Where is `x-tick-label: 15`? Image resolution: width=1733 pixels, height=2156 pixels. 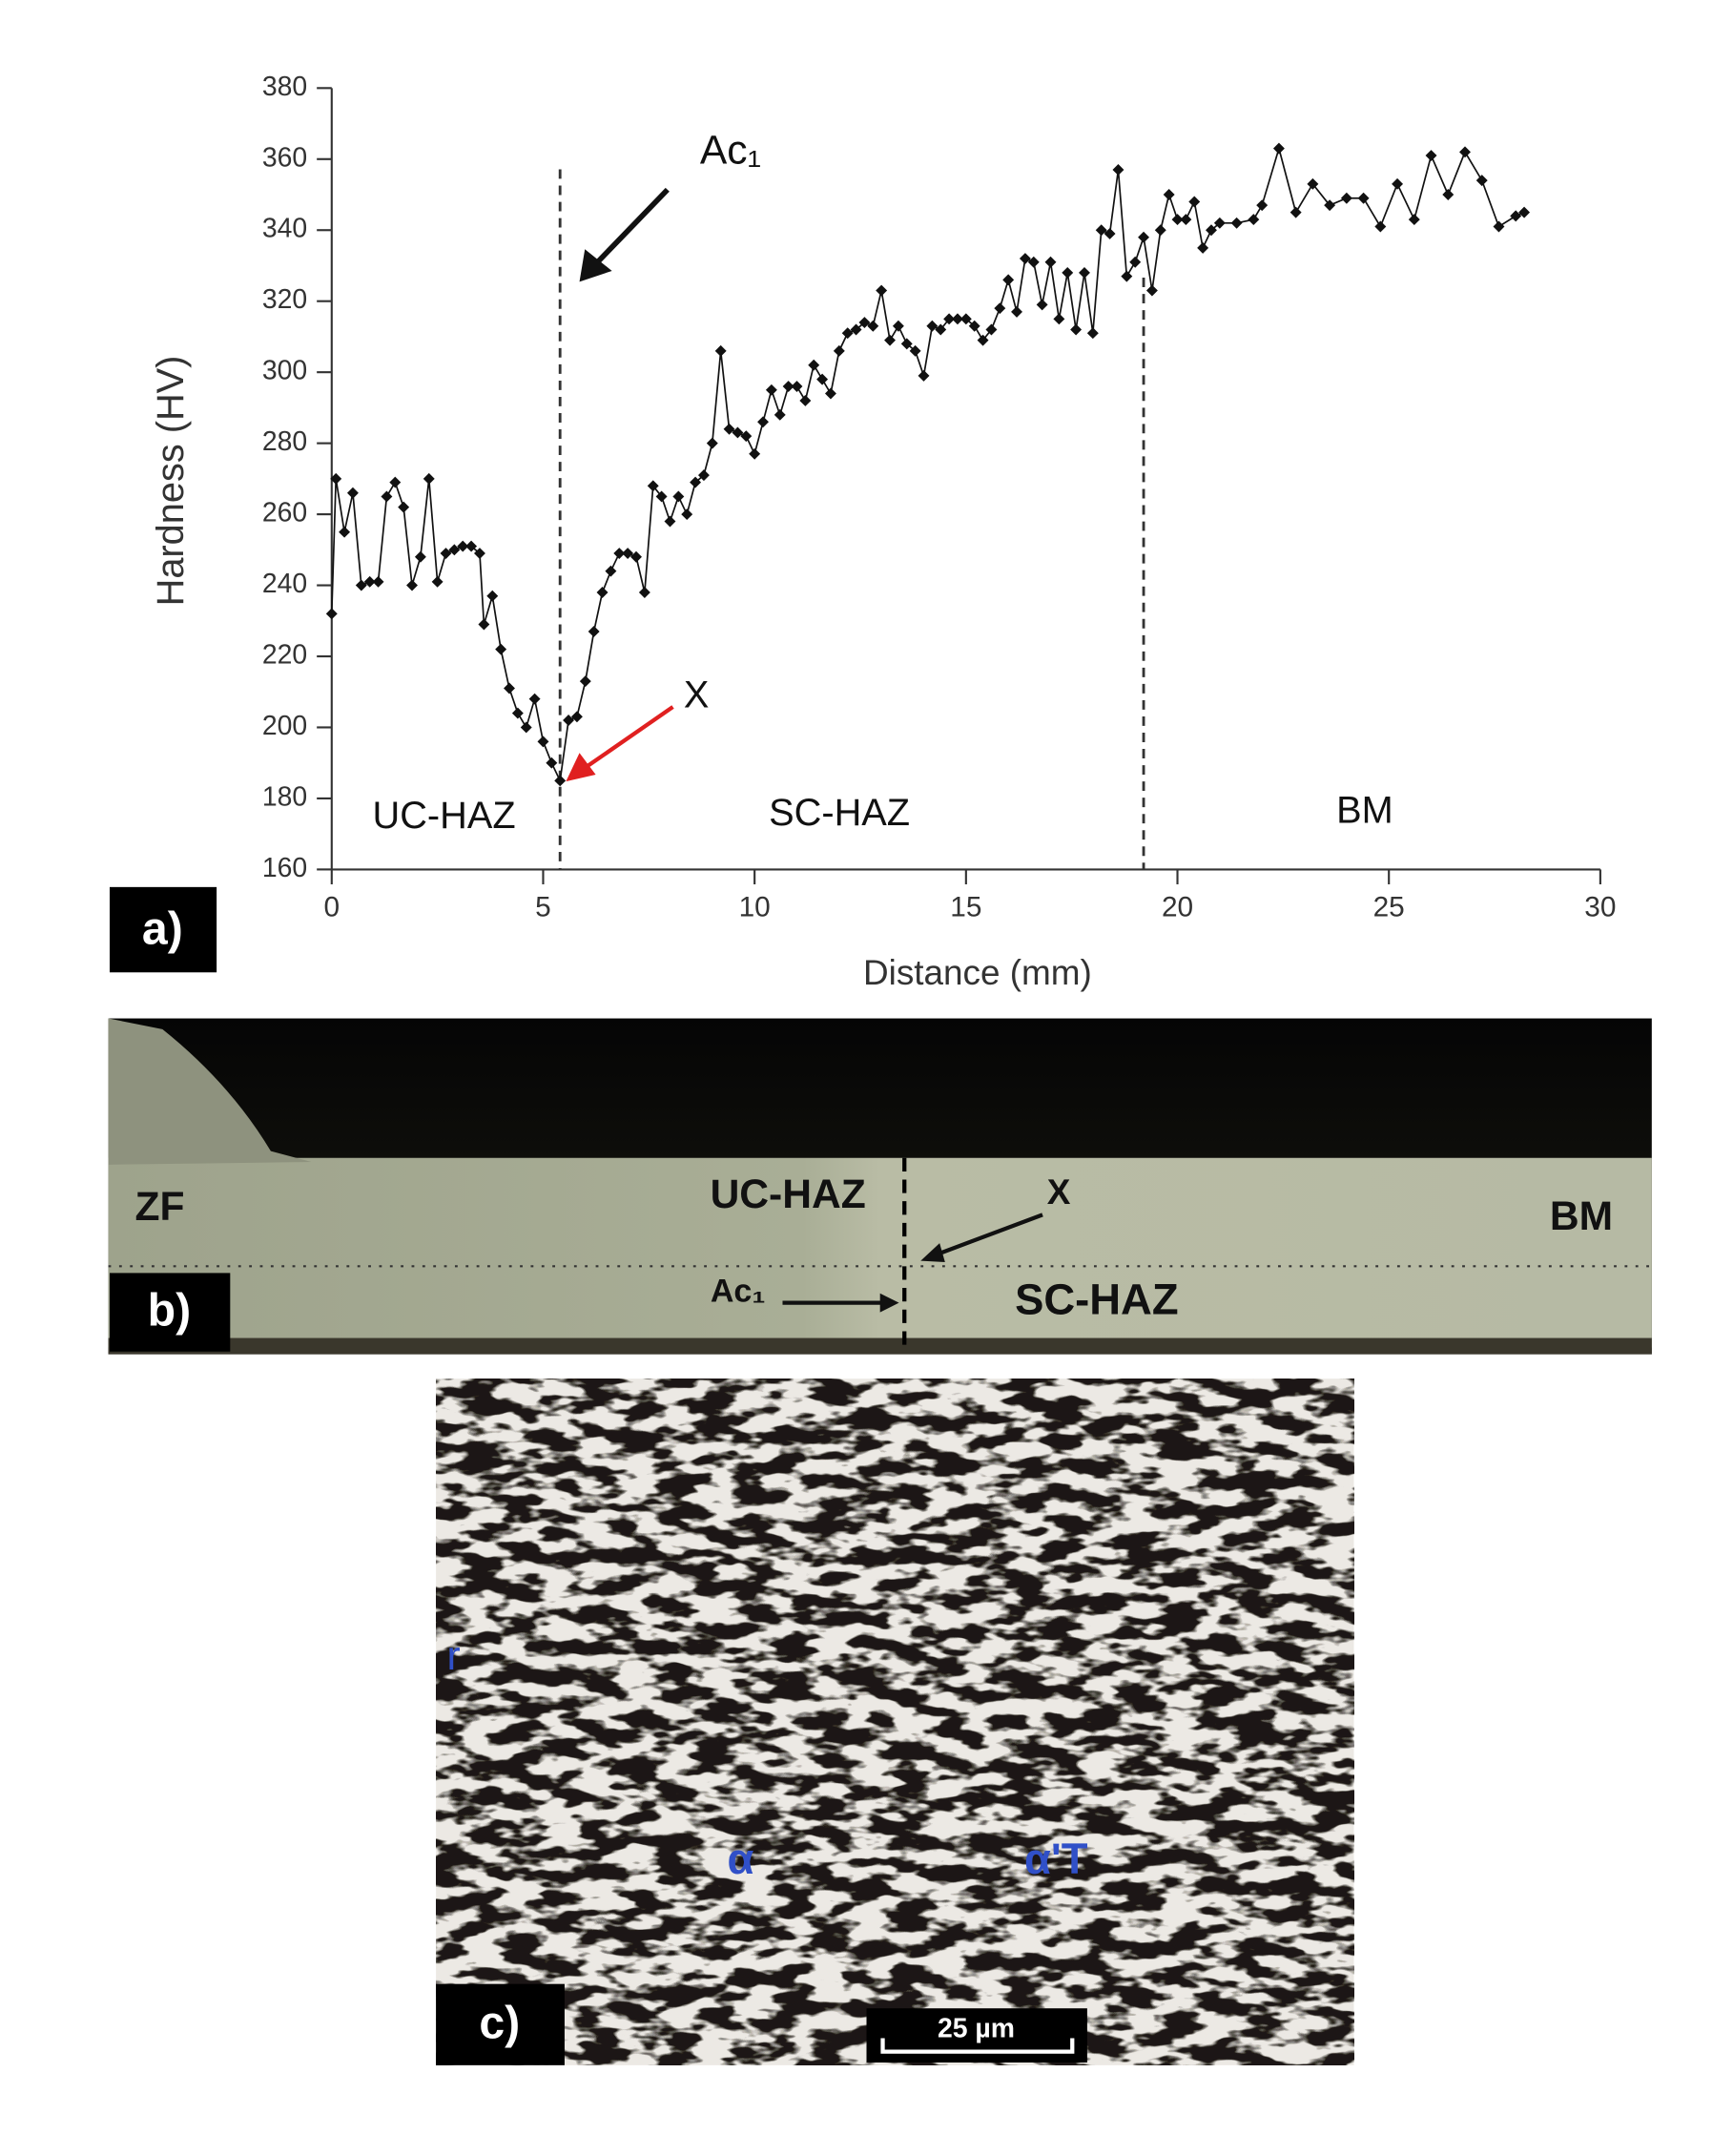
x-tick-label: 15 is located at coordinates (965, 907).